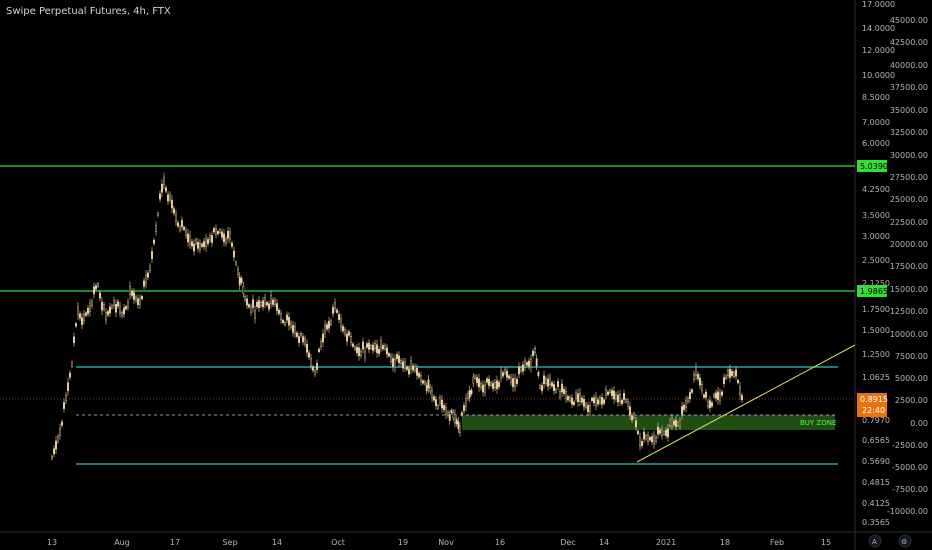 This screenshot has height=550, width=932. What do you see at coordinates (876, 215) in the screenshot?
I see `left-axis-tick-label: 3.5000` at bounding box center [876, 215].